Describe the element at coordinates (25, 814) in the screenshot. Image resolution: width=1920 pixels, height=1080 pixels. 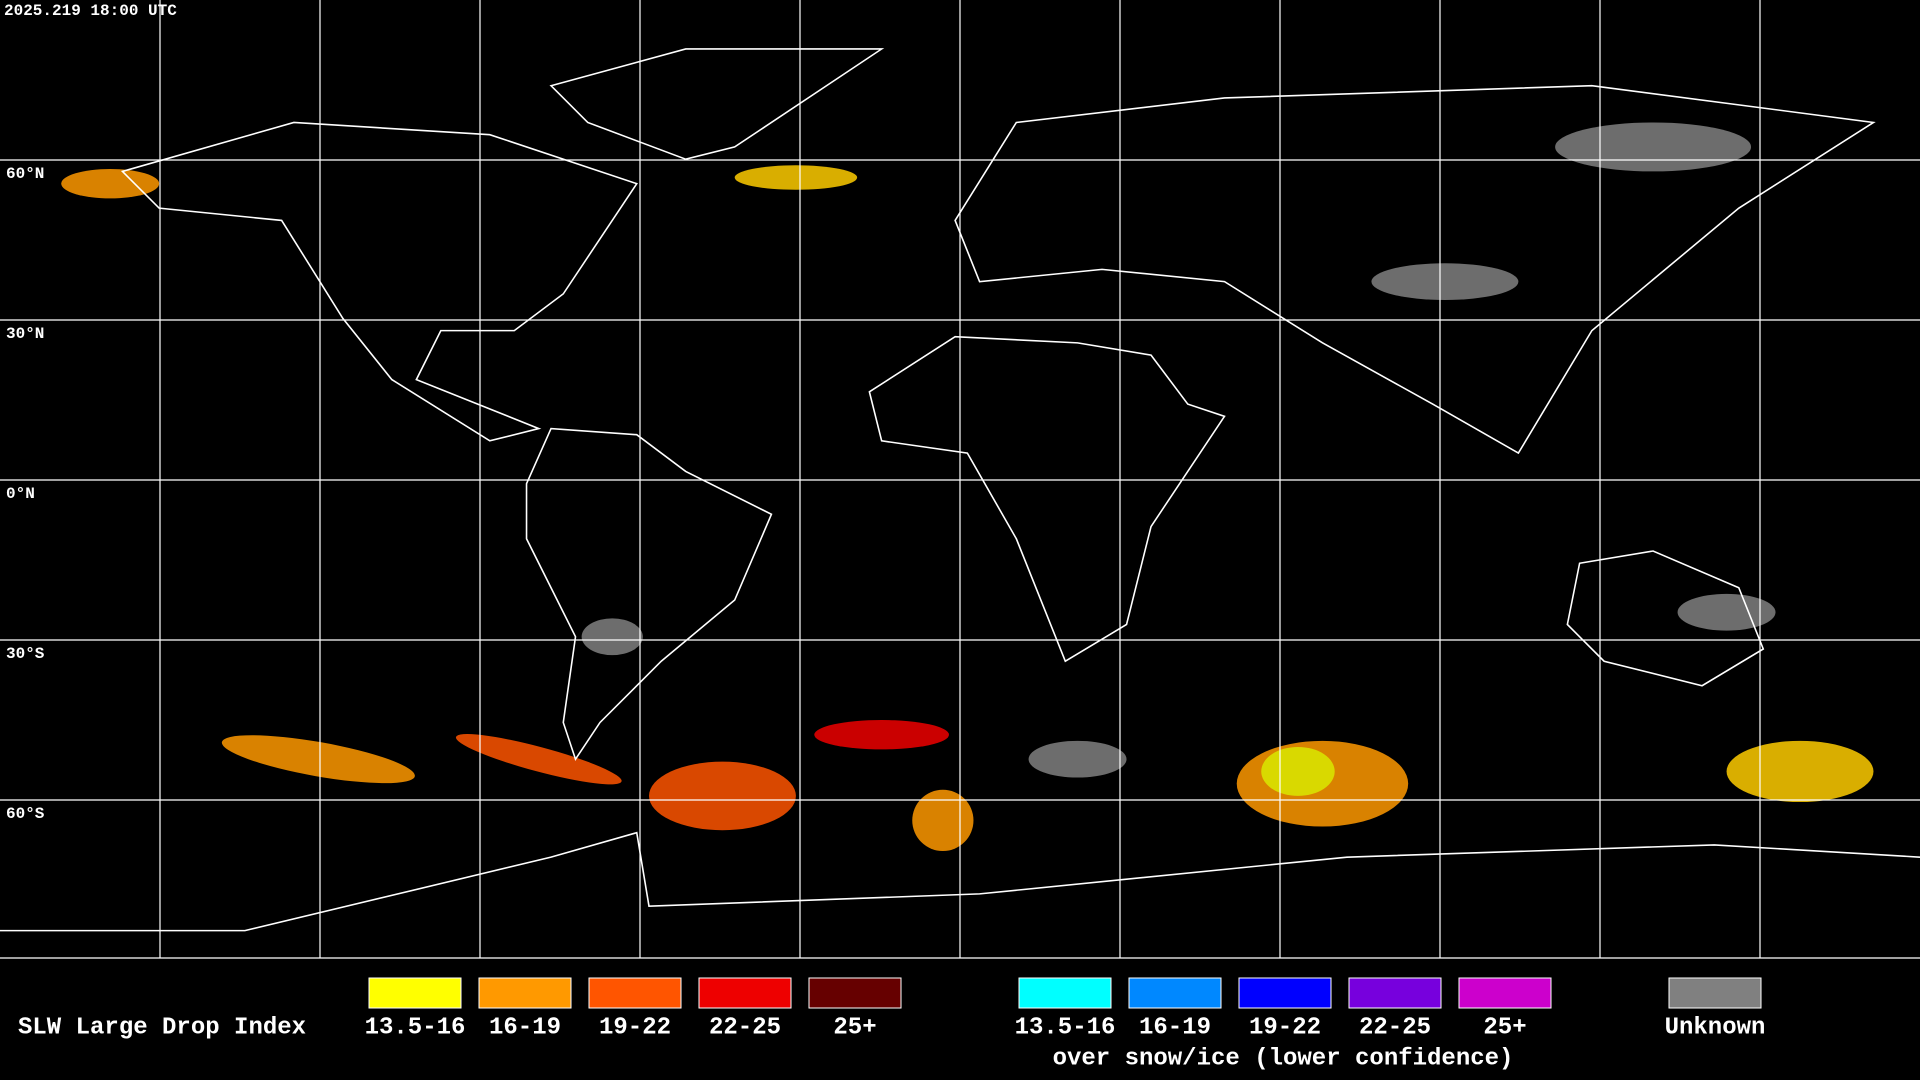
I see `lat-label: 60°S` at that location.